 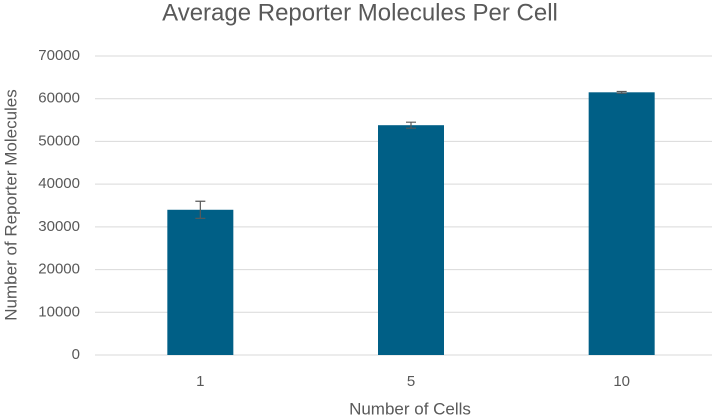 What do you see at coordinates (59, 183) in the screenshot?
I see `y-tick-label: 40000` at bounding box center [59, 183].